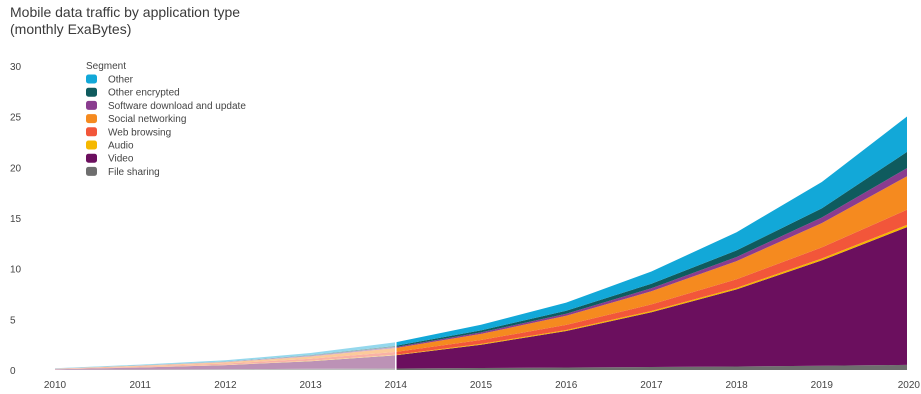 The width and height of the screenshot is (921, 394). I want to click on legend-label: Video, so click(121, 159).